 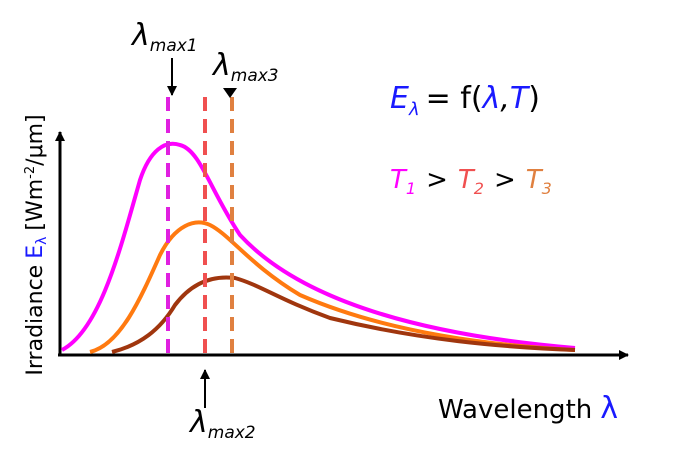 I want to click on text-part: -2, so click(x=30, y=172).